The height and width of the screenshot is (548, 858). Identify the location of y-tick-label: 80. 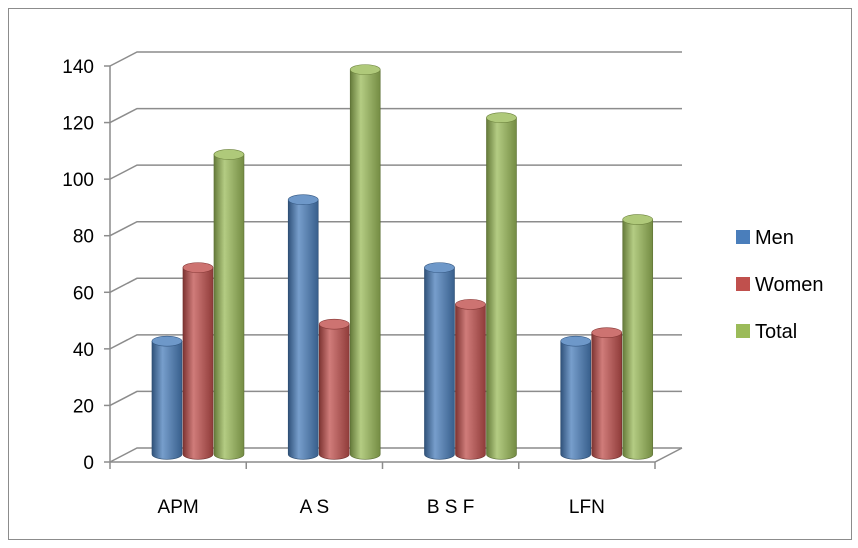
(83, 237).